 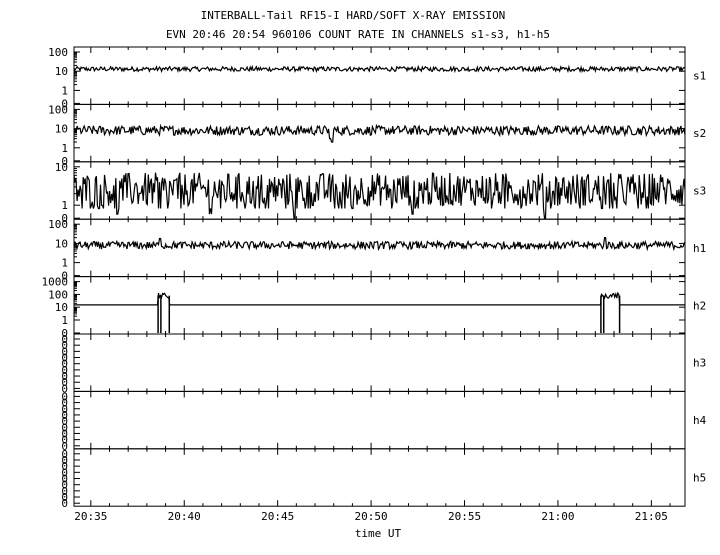 I want to click on series-line-s3, so click(x=379, y=195).